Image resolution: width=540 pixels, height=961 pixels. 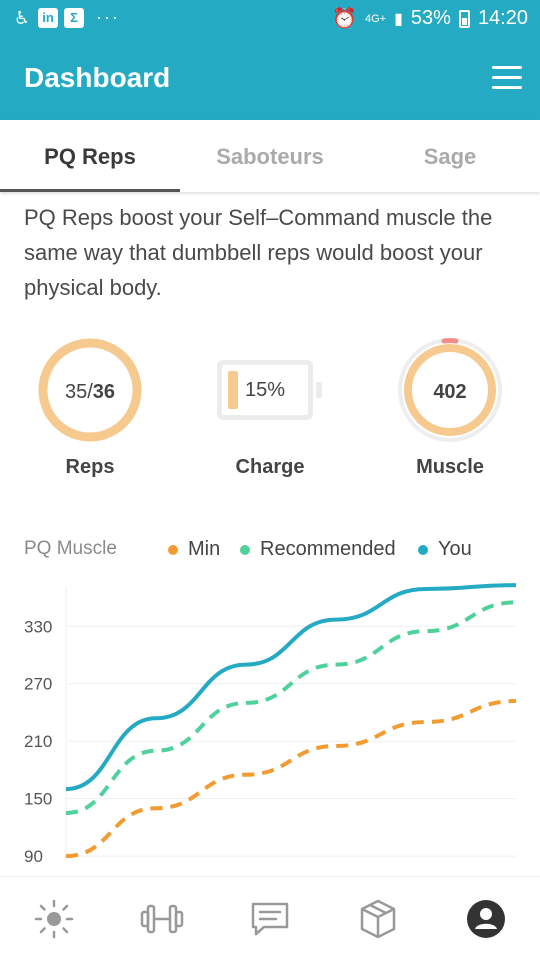 What do you see at coordinates (70, 548) in the screenshot?
I see `chart-title: PQ Muscle` at bounding box center [70, 548].